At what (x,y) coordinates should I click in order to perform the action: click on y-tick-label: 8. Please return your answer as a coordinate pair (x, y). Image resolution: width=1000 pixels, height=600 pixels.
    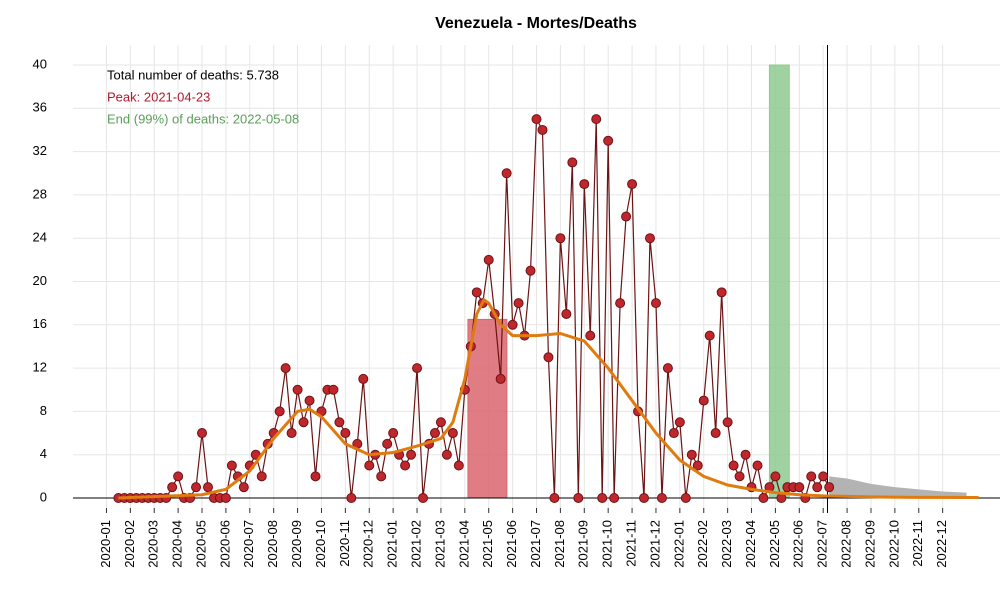
    Looking at the image, I should click on (43, 410).